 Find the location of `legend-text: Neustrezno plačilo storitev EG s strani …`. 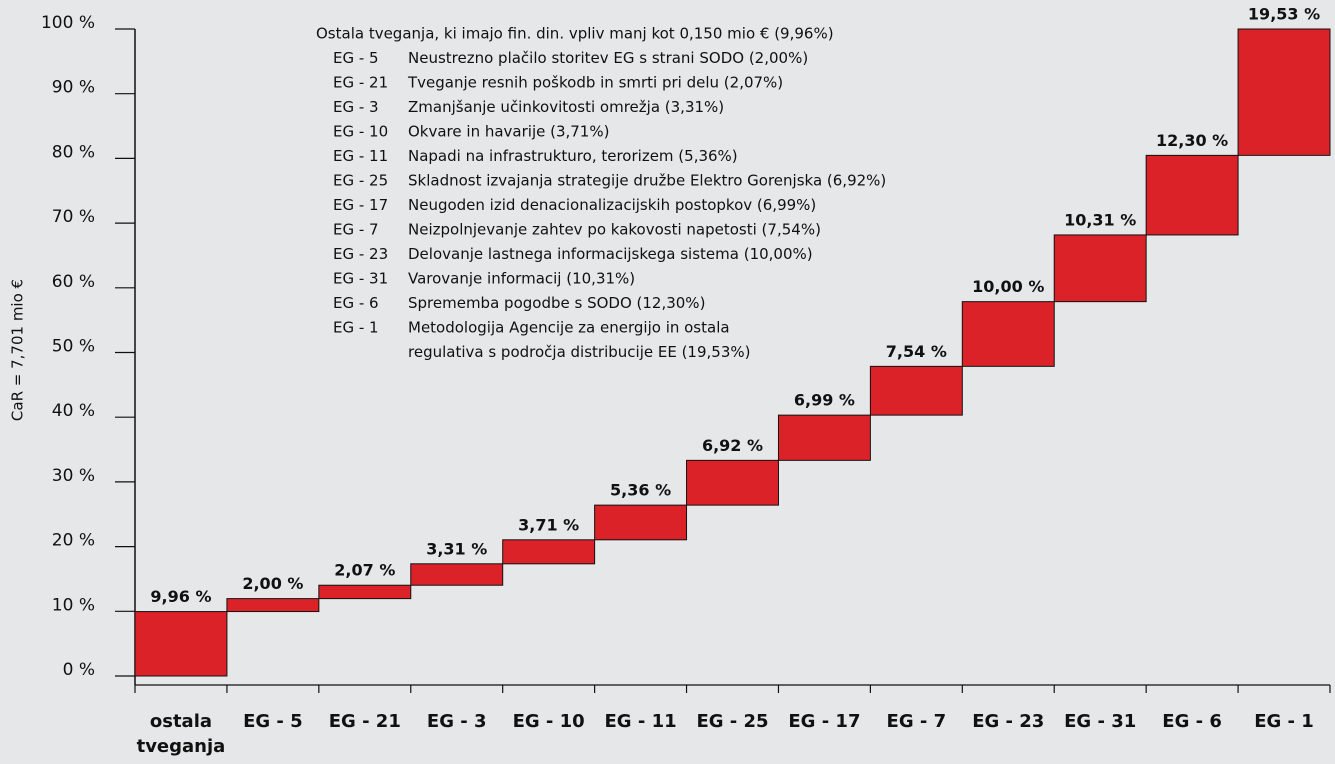

legend-text: Neustrezno plačilo storitev EG s strani … is located at coordinates (608, 58).